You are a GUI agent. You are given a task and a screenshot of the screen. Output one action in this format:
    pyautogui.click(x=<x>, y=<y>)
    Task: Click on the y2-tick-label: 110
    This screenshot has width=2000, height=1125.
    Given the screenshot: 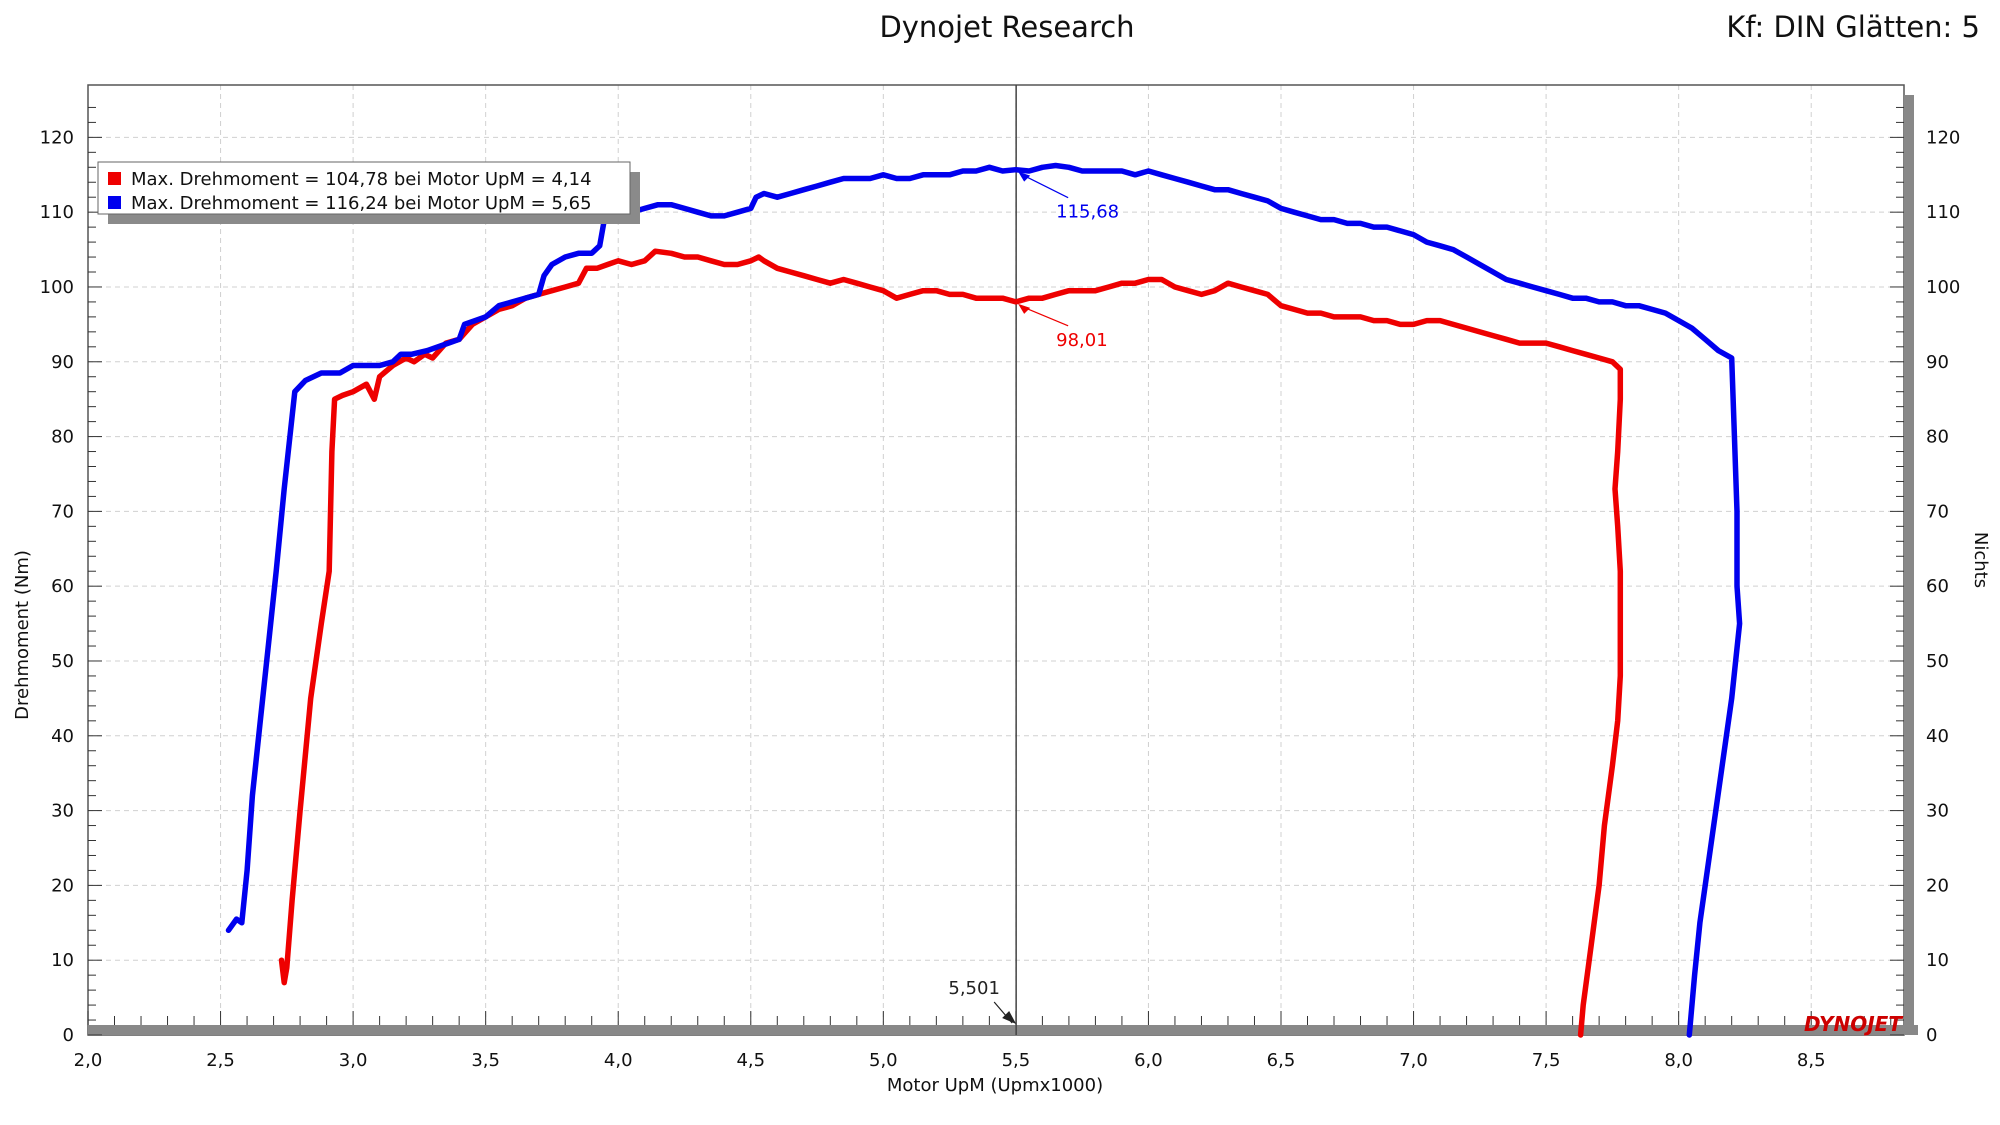 What is the action you would take?
    pyautogui.click(x=1943, y=212)
    